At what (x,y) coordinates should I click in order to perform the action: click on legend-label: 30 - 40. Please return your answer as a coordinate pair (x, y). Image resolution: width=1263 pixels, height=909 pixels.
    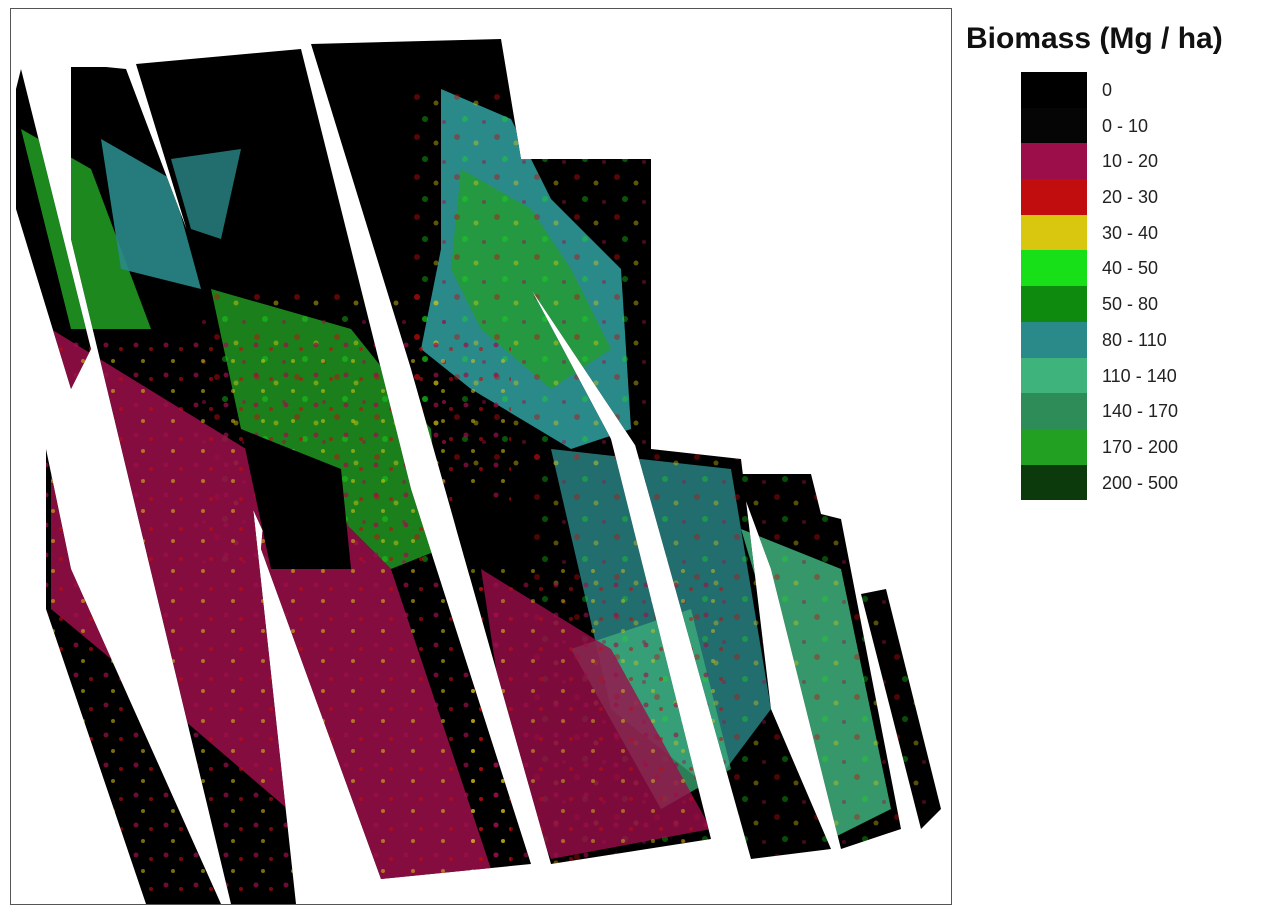
    Looking at the image, I should click on (1130, 232).